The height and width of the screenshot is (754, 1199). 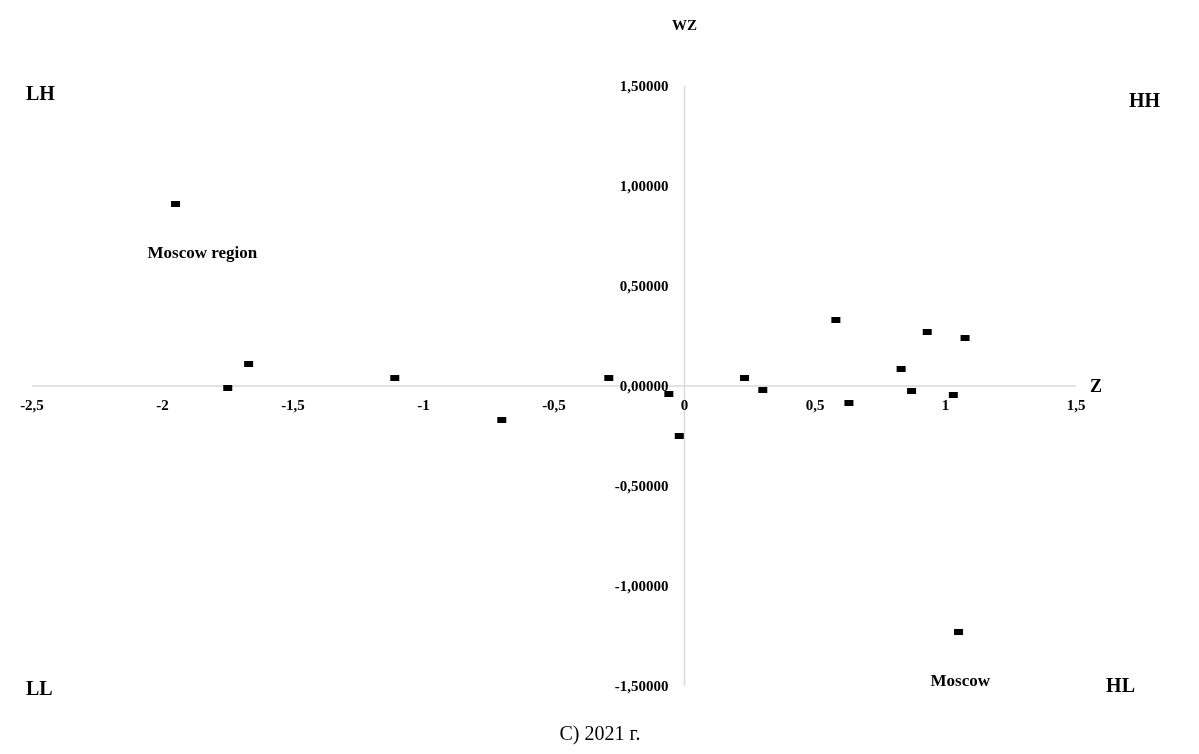 What do you see at coordinates (600, 733) in the screenshot?
I see `text: C) 2021 г.` at bounding box center [600, 733].